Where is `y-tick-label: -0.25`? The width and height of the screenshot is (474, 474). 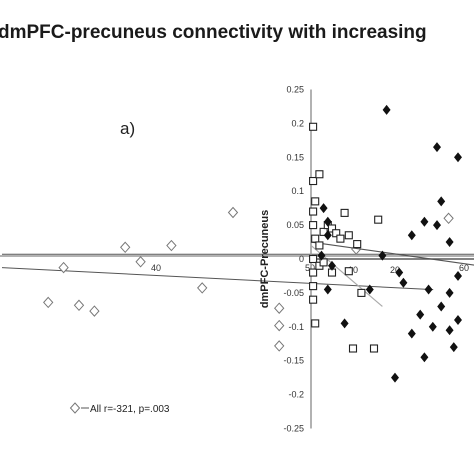 y-tick-label: -0.25 is located at coordinates (293, 429).